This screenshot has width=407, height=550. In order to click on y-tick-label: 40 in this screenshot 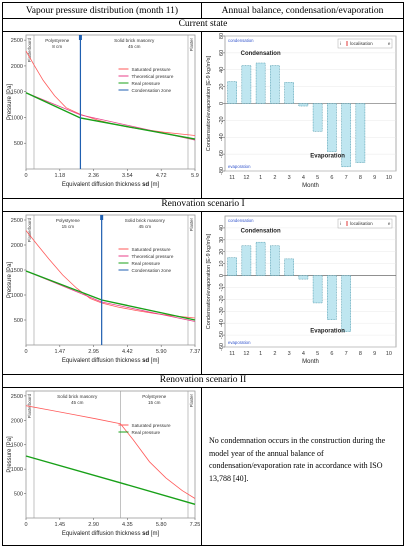, I will do `click(222, 228)`.